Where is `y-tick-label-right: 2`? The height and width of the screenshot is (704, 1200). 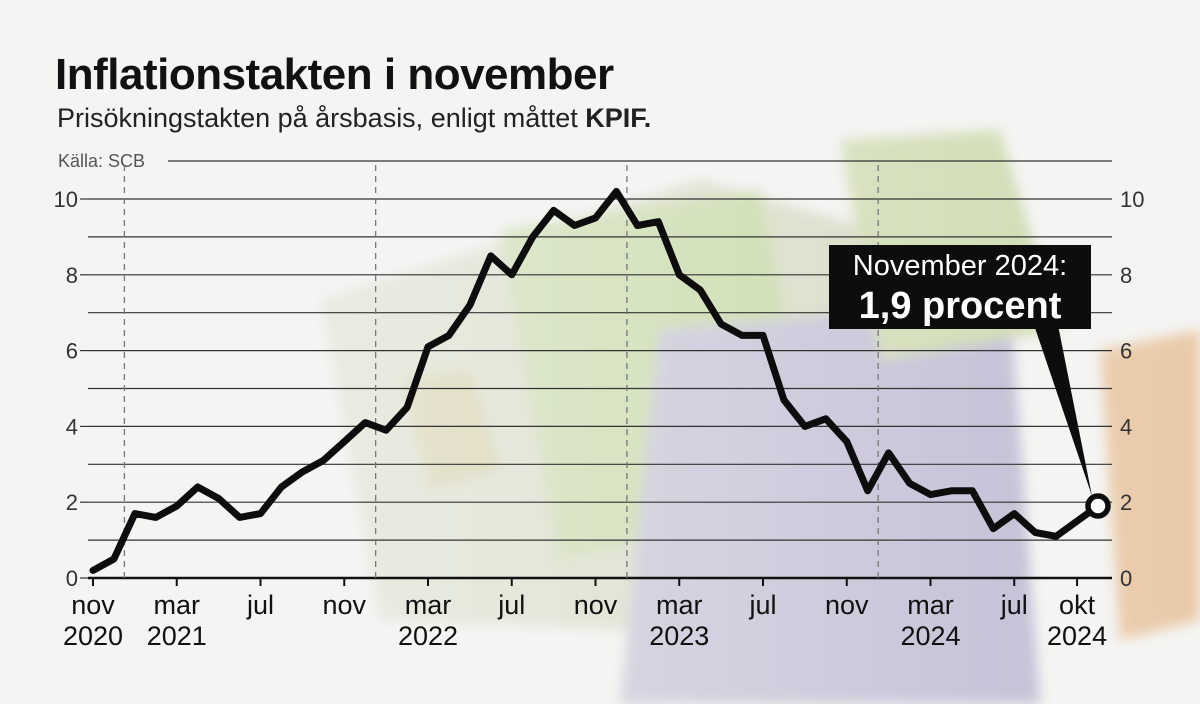 y-tick-label-right: 2 is located at coordinates (1126, 502).